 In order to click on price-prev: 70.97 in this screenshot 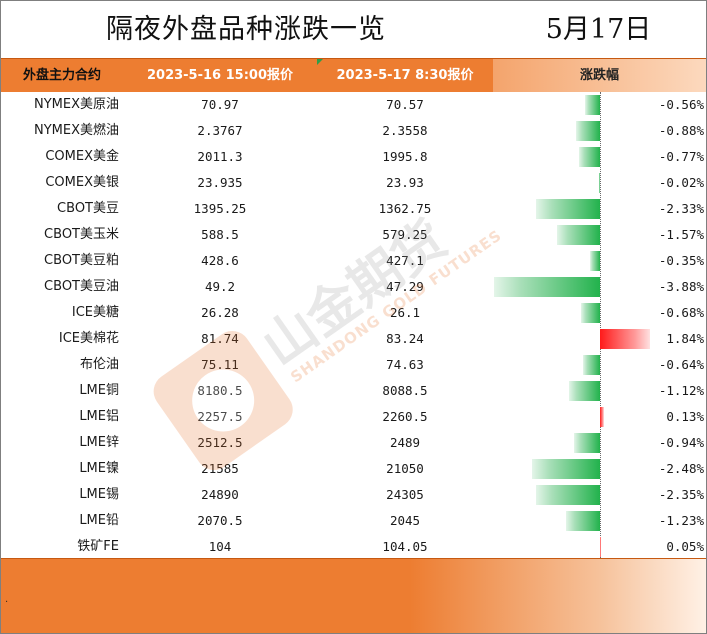, I will do `click(220, 104)`.